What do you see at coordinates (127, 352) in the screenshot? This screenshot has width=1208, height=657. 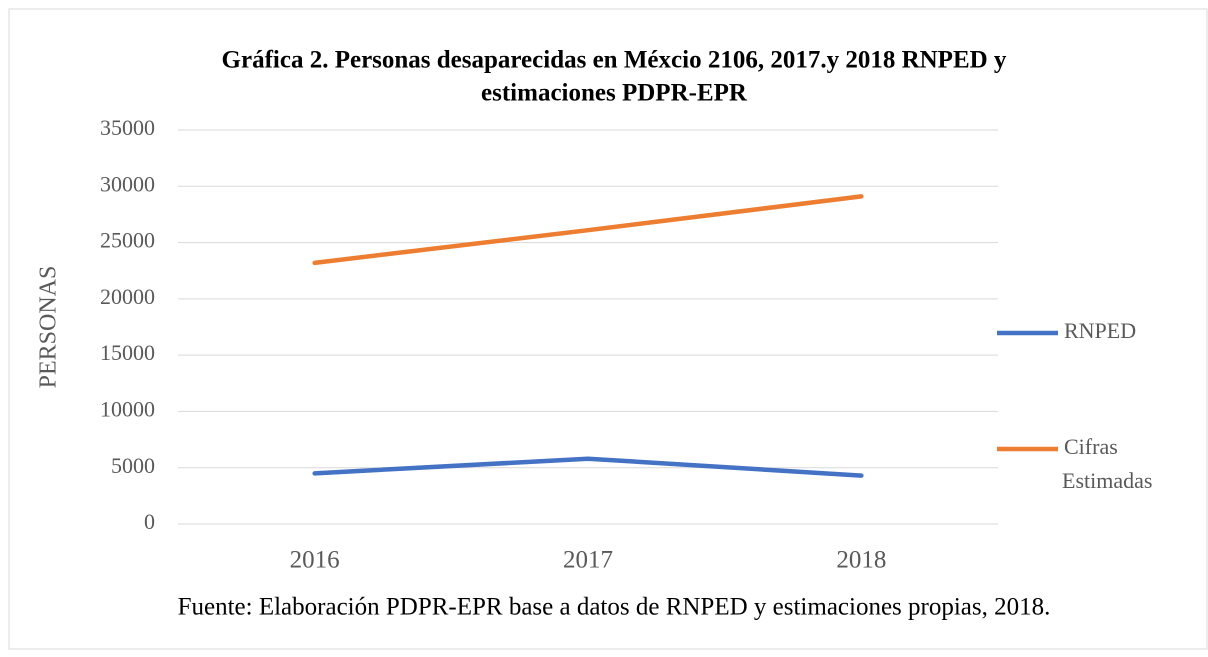 I see `y-tick-label: 15000` at bounding box center [127, 352].